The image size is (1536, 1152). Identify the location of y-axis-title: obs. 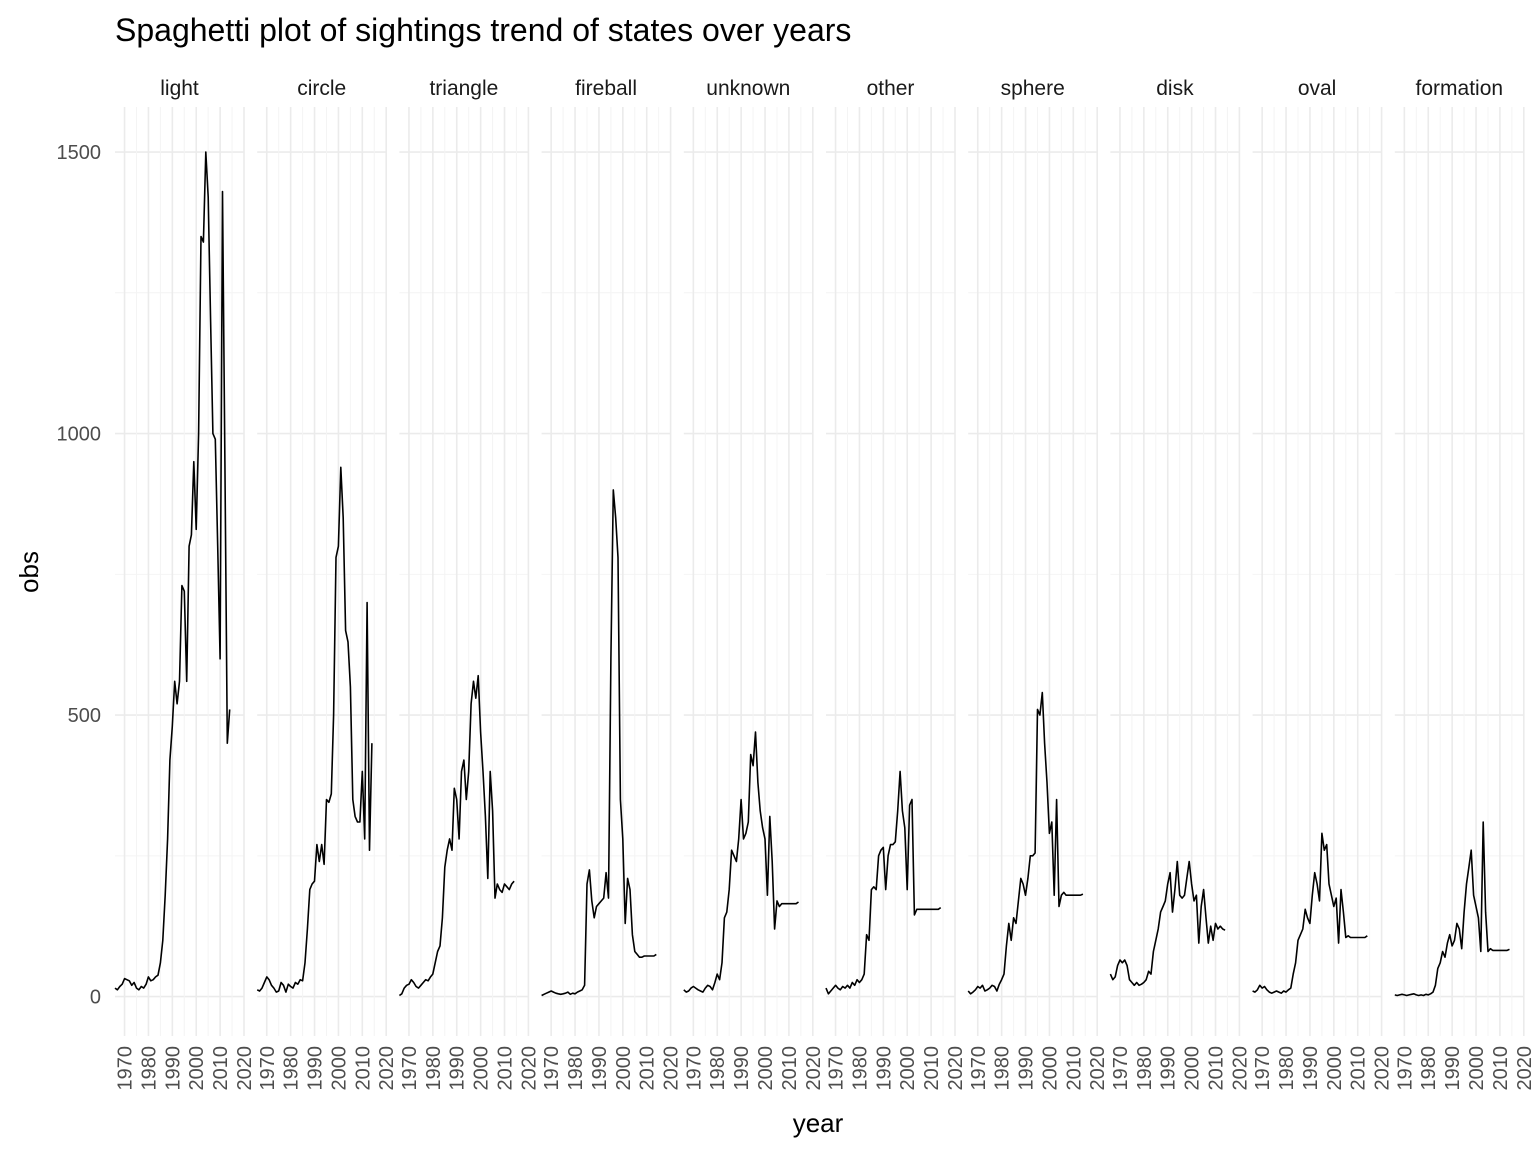
(29, 572).